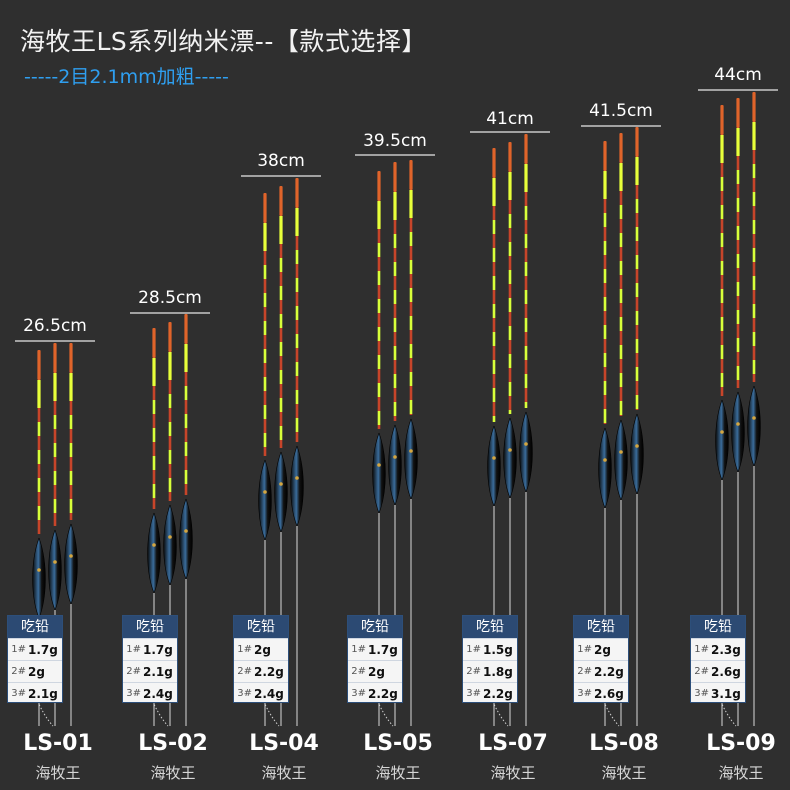 This screenshot has height=790, width=790. I want to click on weight-value: 2.6g, so click(609, 693).